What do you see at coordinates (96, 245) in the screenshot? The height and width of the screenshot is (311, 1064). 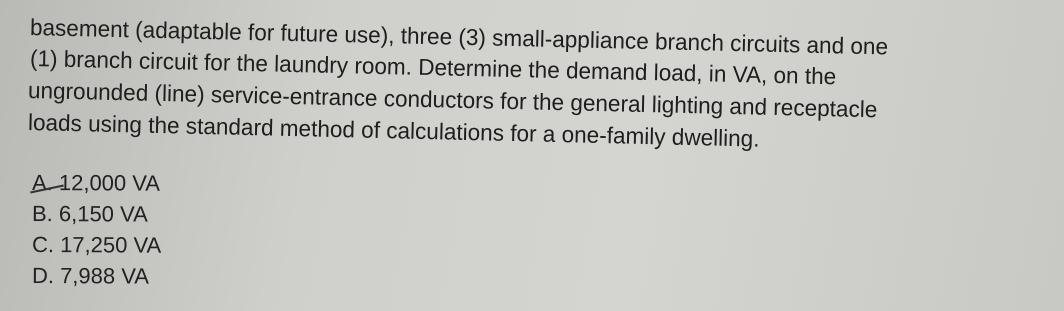 I see `answer-option: C. 17,250 VA` at bounding box center [96, 245].